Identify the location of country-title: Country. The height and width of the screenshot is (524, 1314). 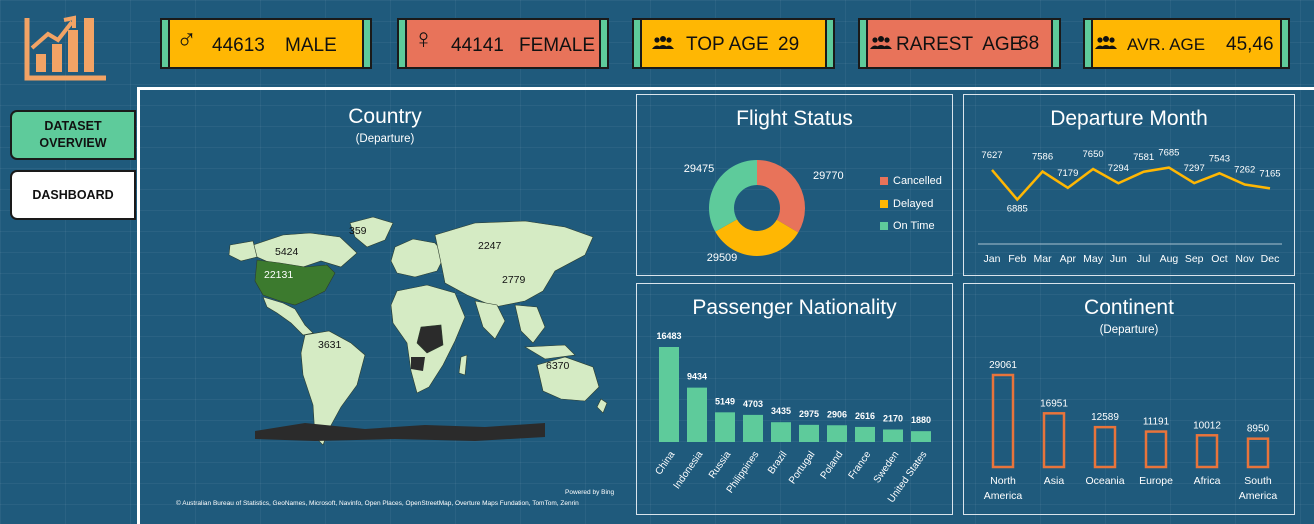
(385, 116).